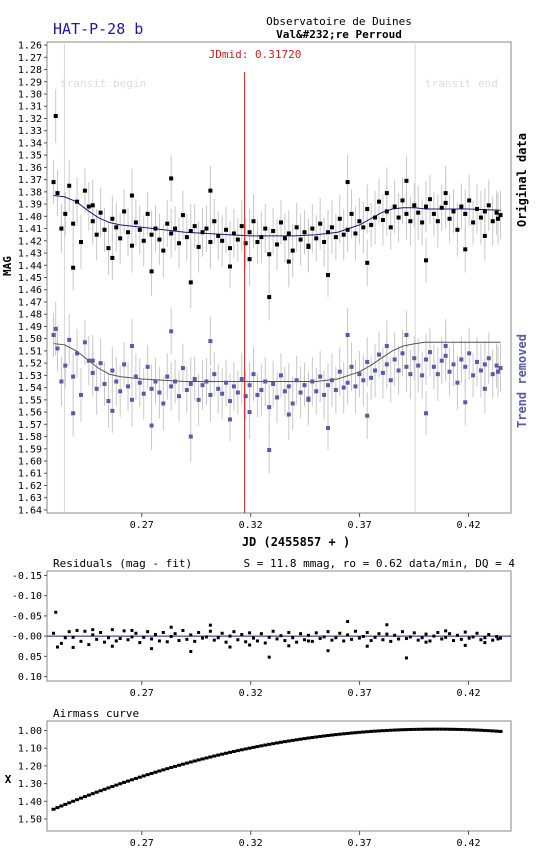  What do you see at coordinates (142, 525) in the screenshot?
I see `main-x-tick-label: 0.27` at bounding box center [142, 525].